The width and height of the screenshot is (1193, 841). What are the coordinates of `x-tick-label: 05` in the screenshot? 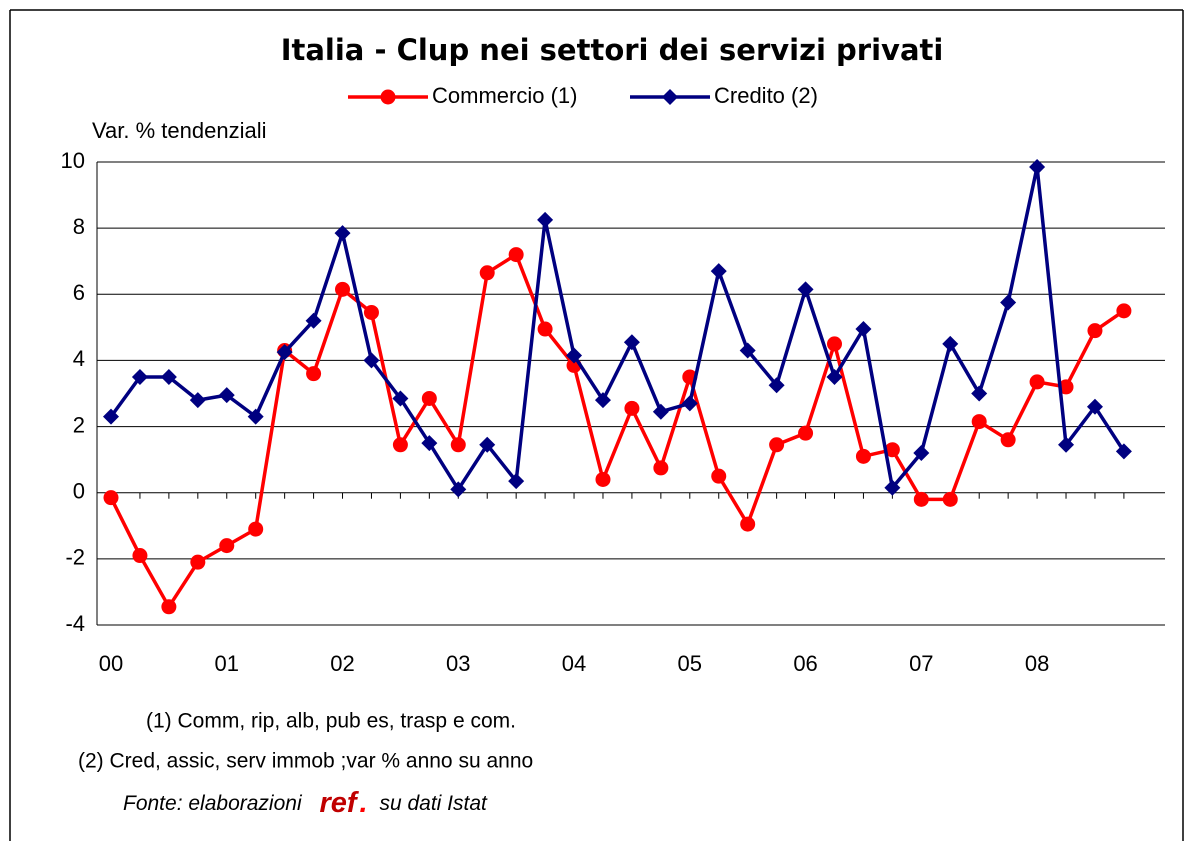 It's located at (690, 663).